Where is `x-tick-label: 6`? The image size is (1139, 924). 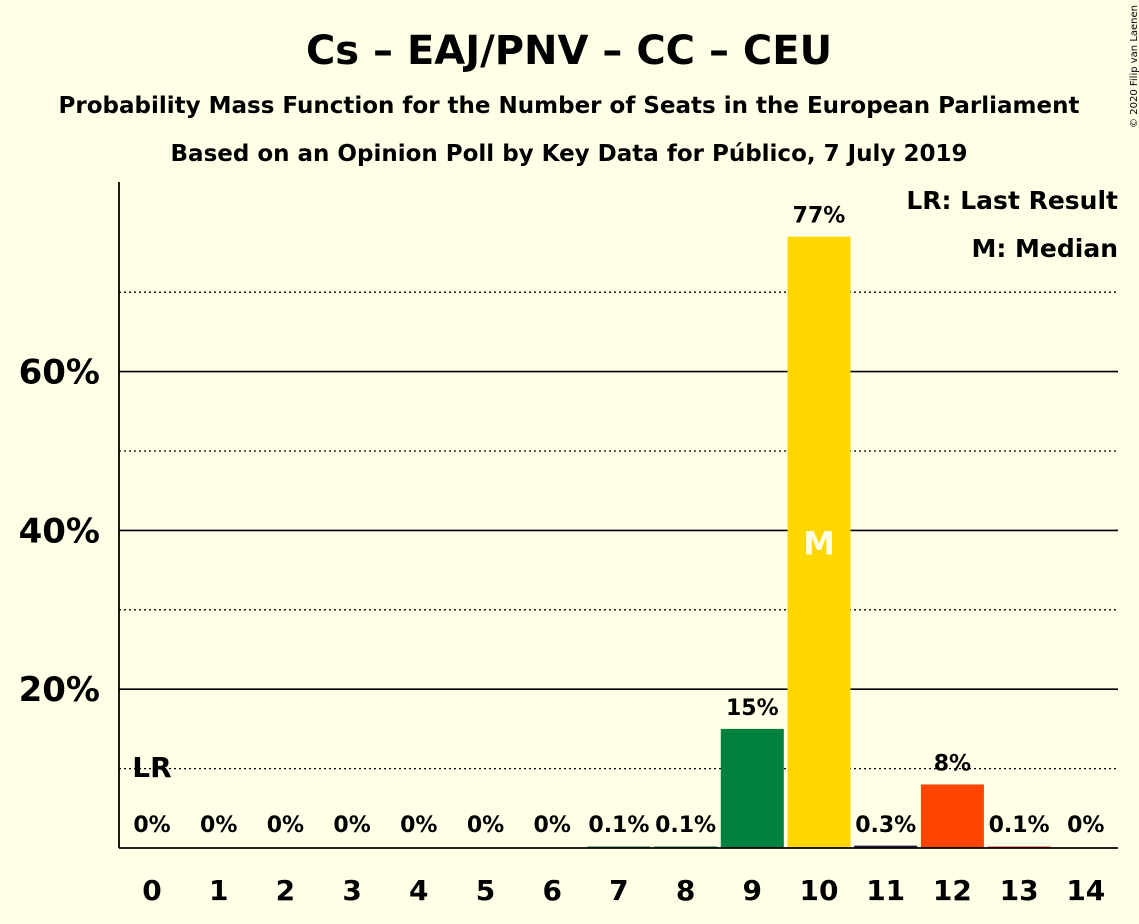 x-tick-label: 6 is located at coordinates (551, 890).